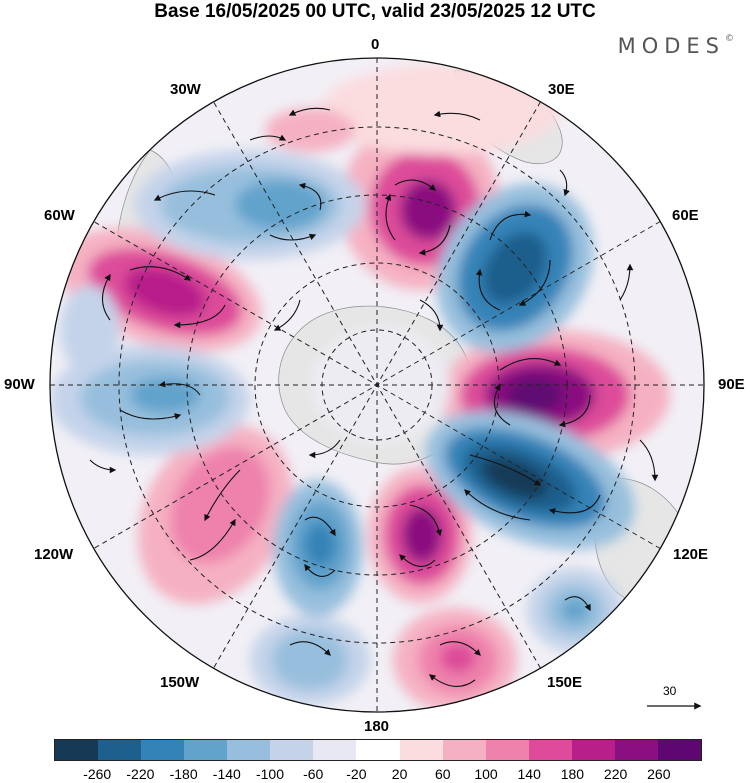 This screenshot has width=750, height=783. What do you see at coordinates (399, 774) in the screenshot?
I see `colorbar-tick-label: 20` at bounding box center [399, 774].